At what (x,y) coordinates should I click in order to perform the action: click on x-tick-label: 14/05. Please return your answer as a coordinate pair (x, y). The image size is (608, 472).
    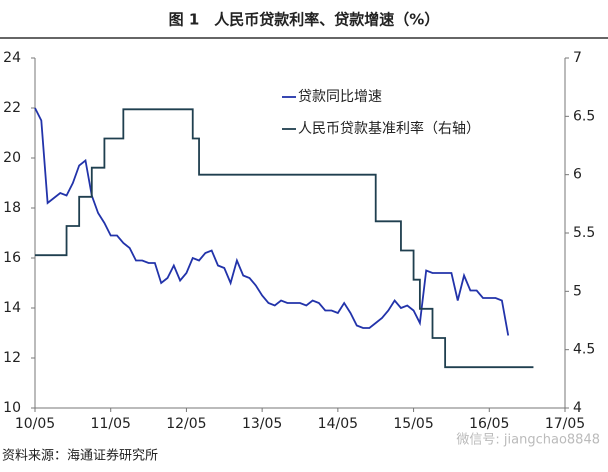
    Looking at the image, I should click on (338, 424).